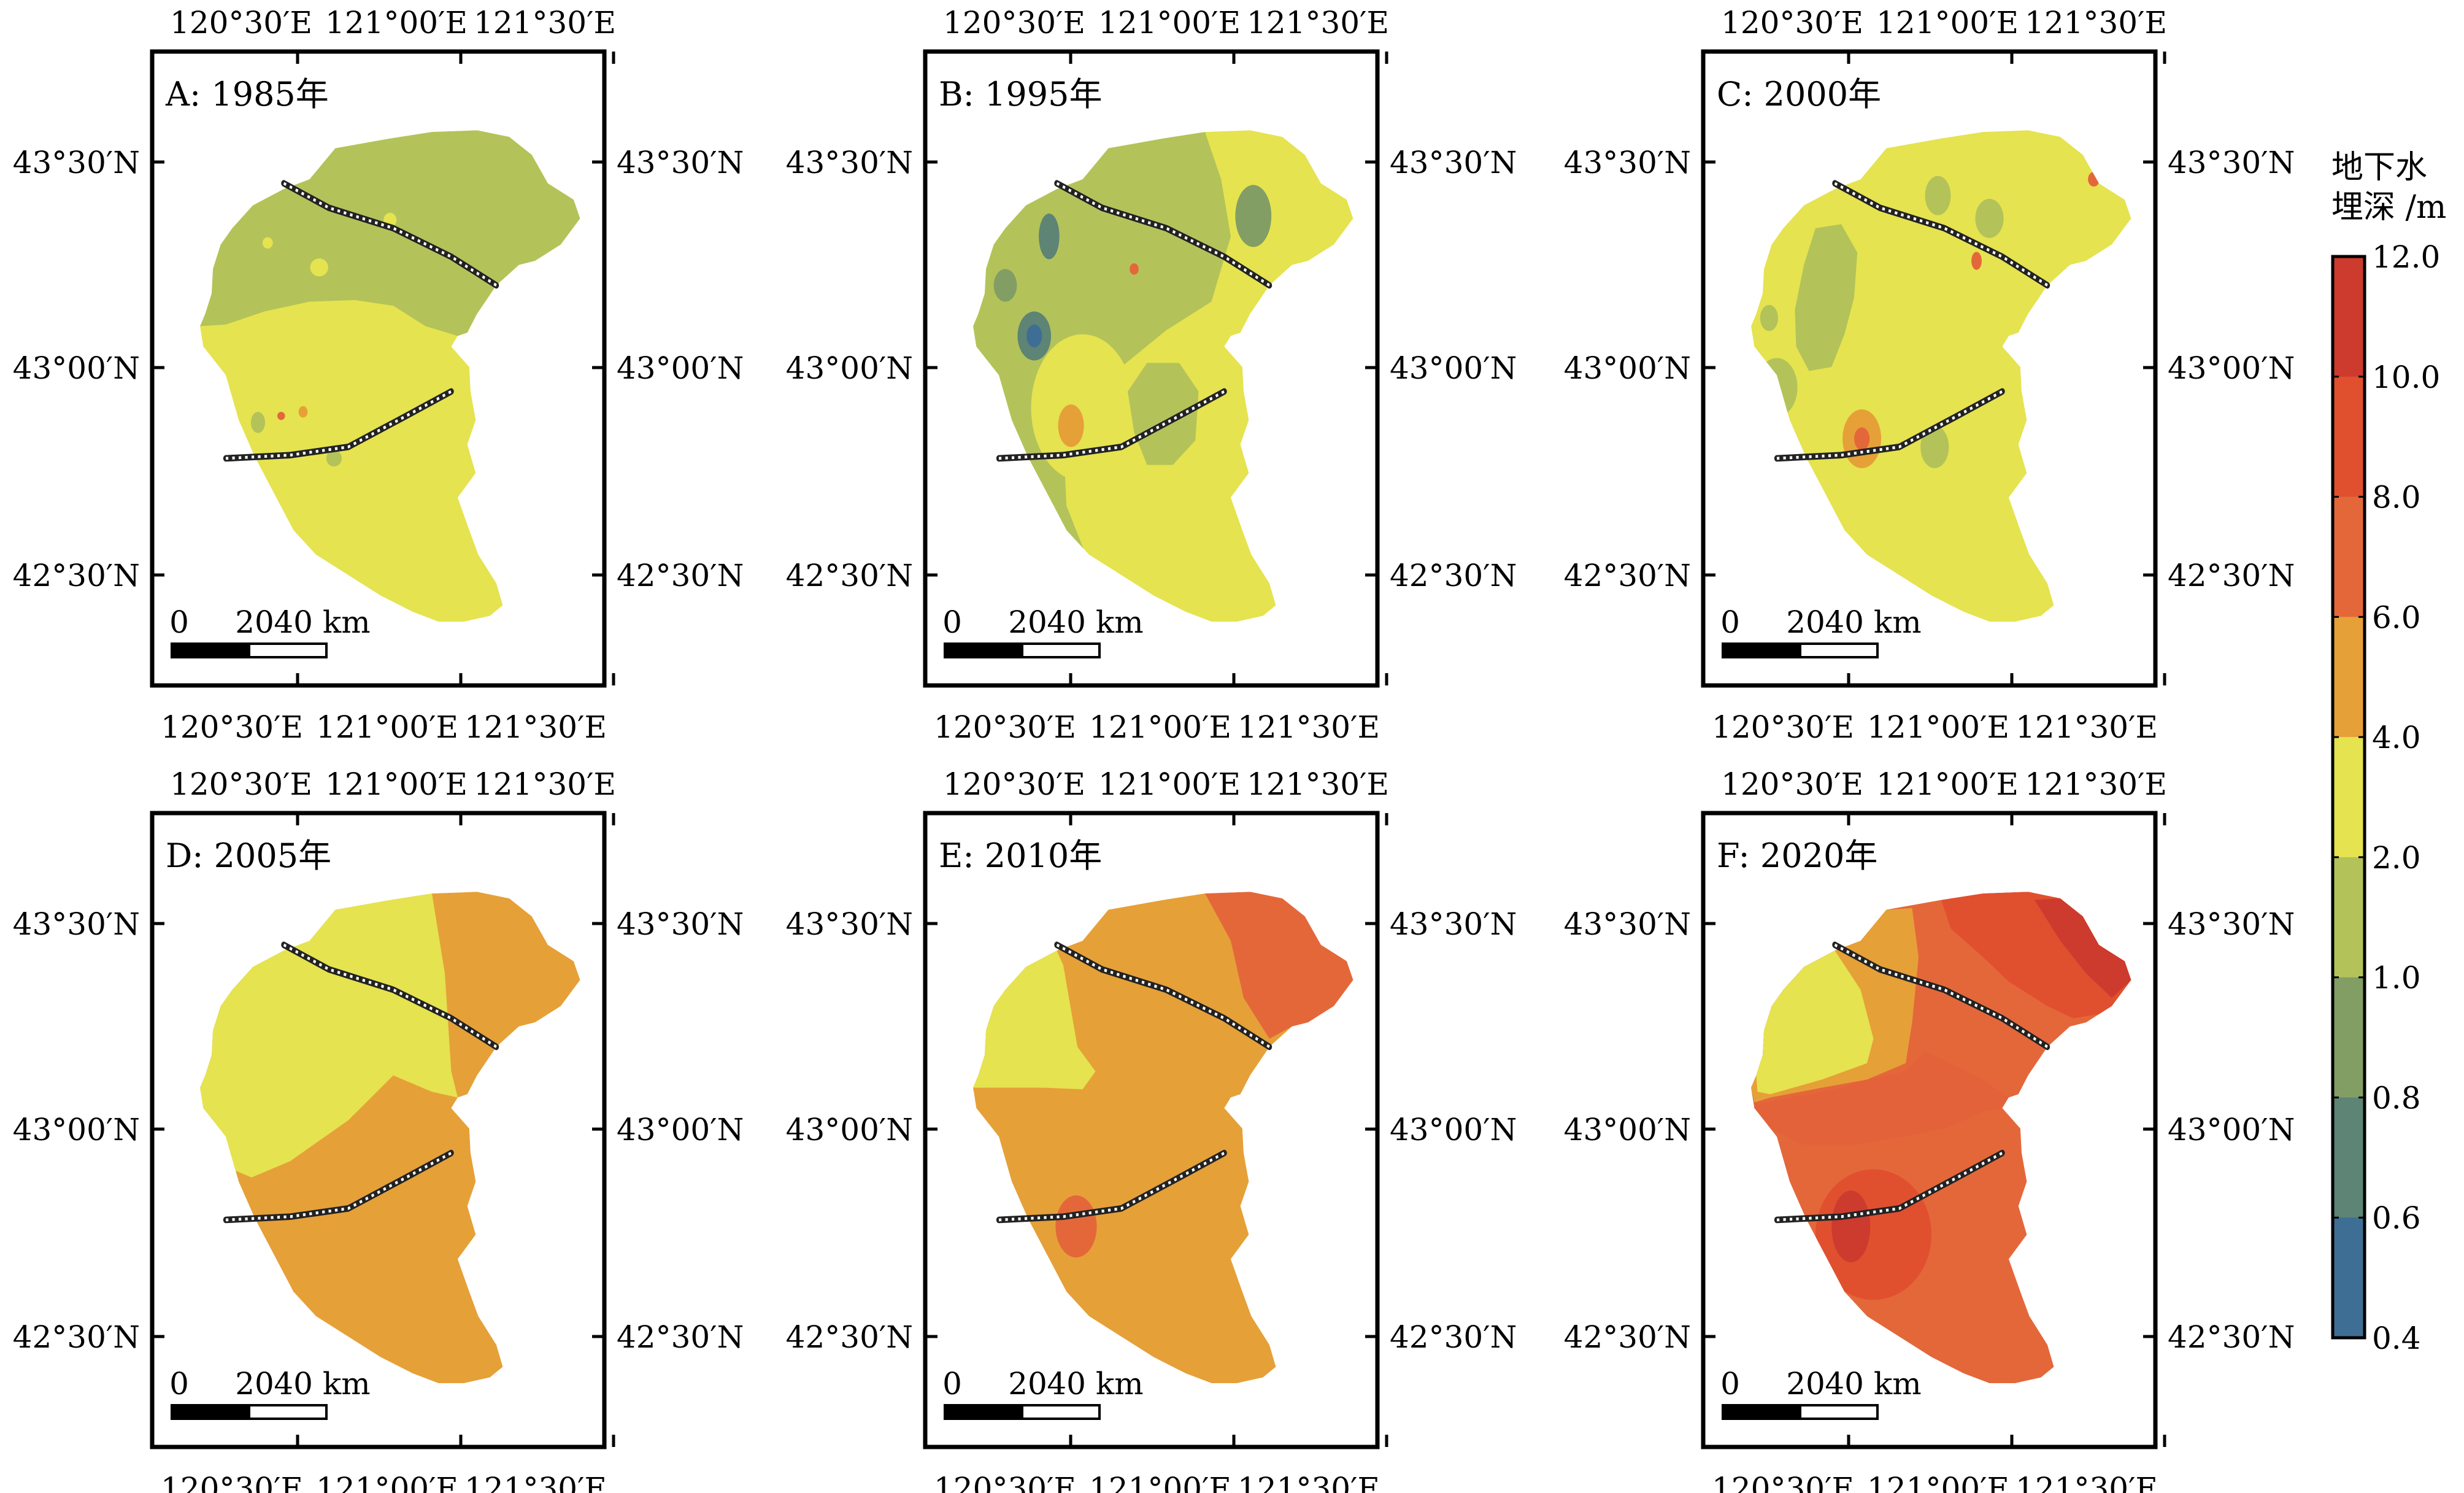 This screenshot has height=1493, width=2464. What do you see at coordinates (2396, 858) in the screenshot?
I see `colorbar-tick-label: 2.0` at bounding box center [2396, 858].